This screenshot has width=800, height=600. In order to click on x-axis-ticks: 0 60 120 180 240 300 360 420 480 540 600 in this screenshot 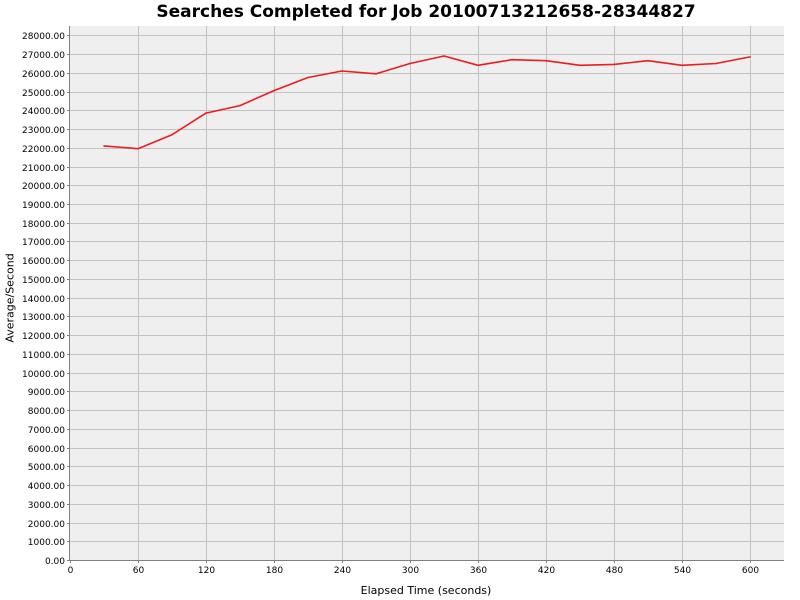, I will do `click(413, 568)`.